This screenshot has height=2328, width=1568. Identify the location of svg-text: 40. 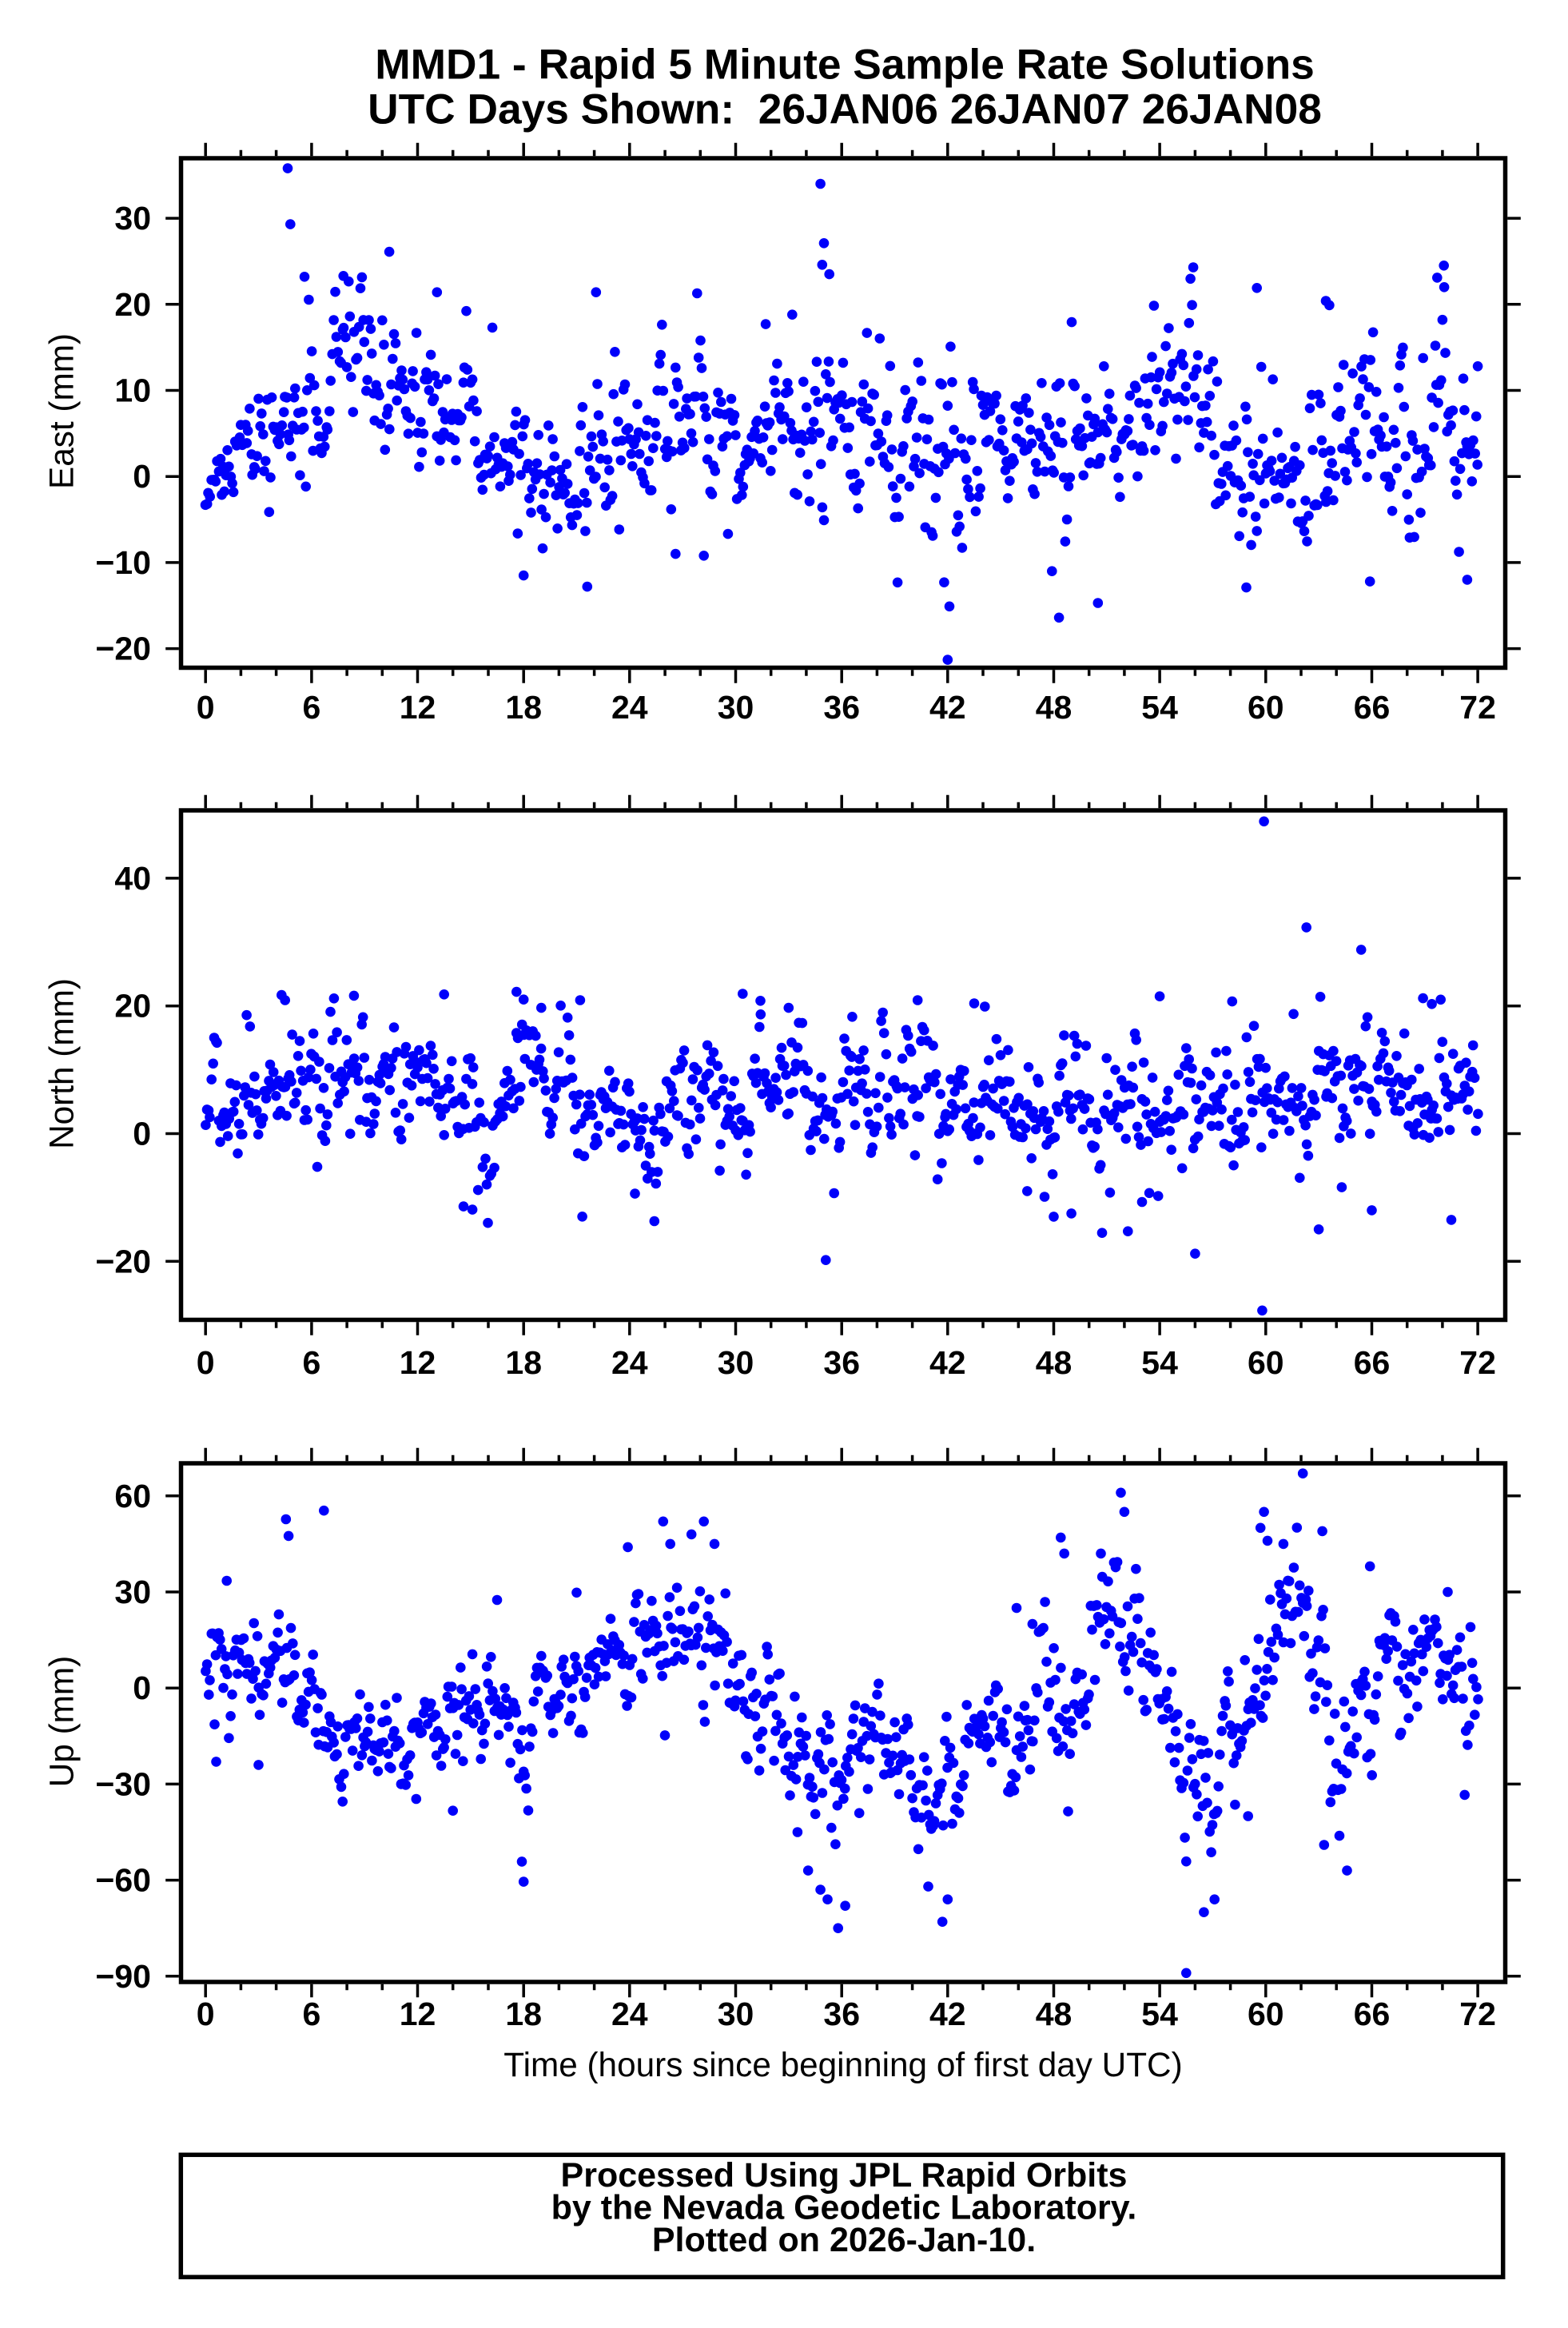
(132, 878).